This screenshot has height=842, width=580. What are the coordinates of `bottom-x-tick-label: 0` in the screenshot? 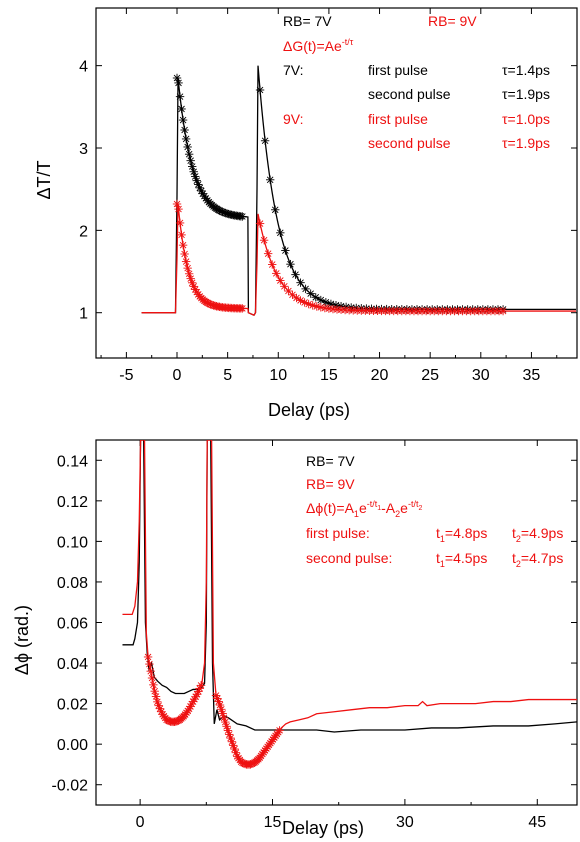 It's located at (140, 822).